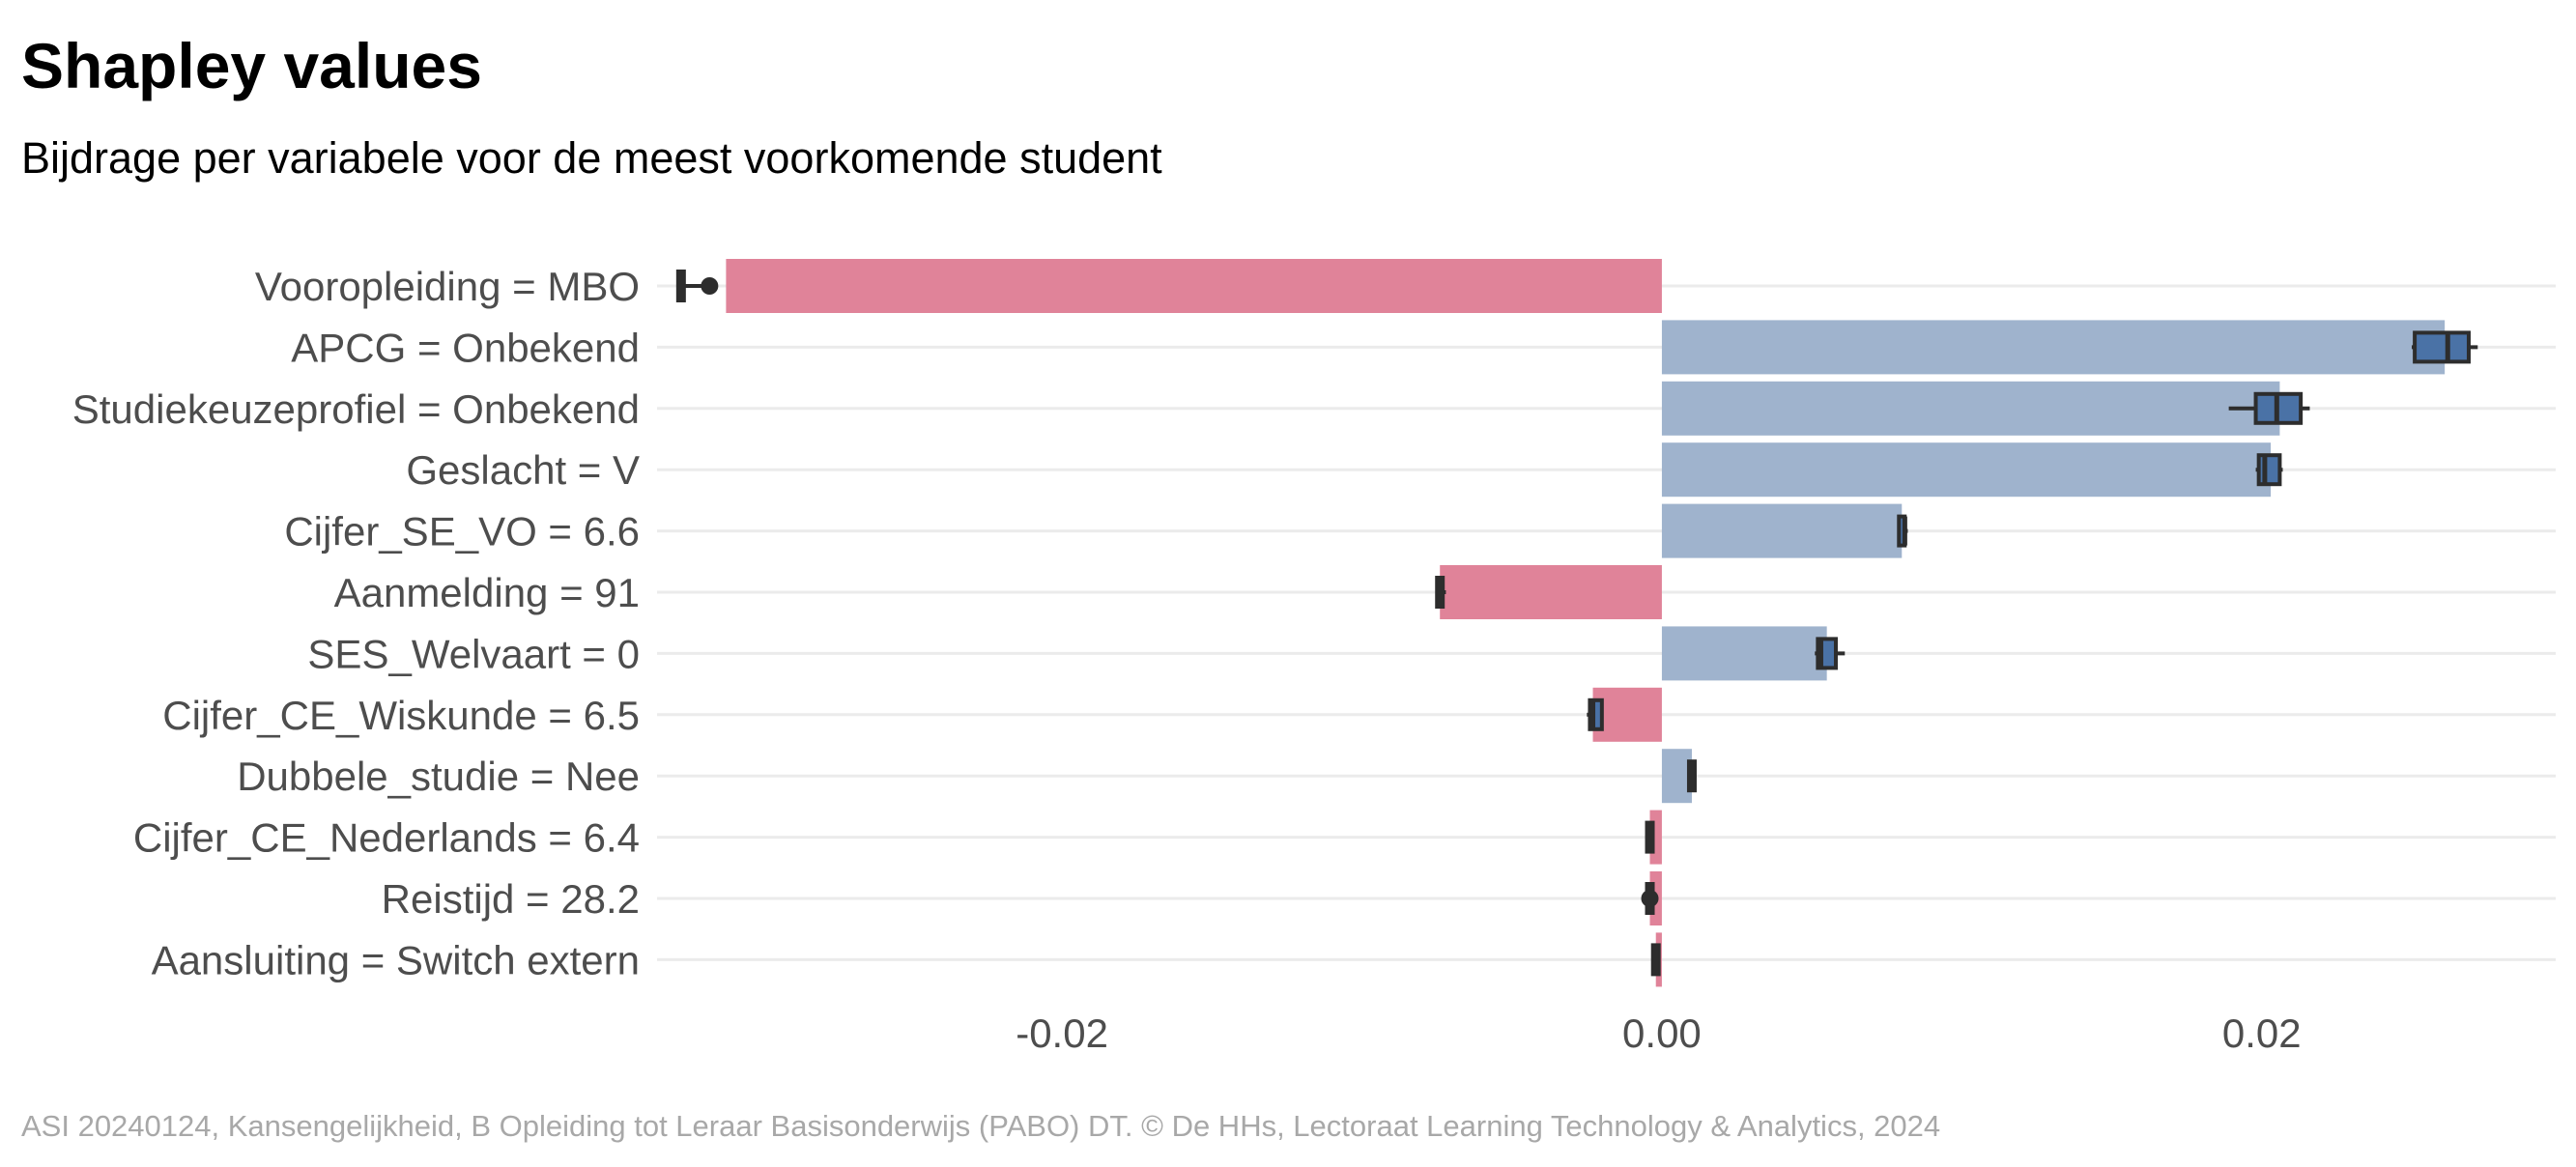 This screenshot has width=2576, height=1167. What do you see at coordinates (439, 776) in the screenshot?
I see `category-label: Dubbele_studie = Nee` at bounding box center [439, 776].